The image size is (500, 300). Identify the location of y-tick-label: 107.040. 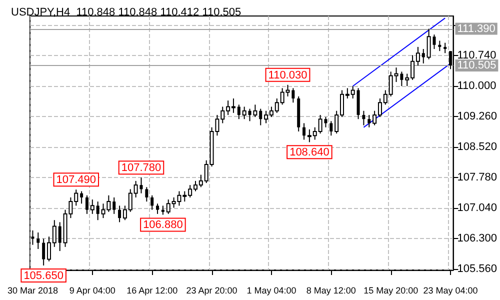
(477, 208).